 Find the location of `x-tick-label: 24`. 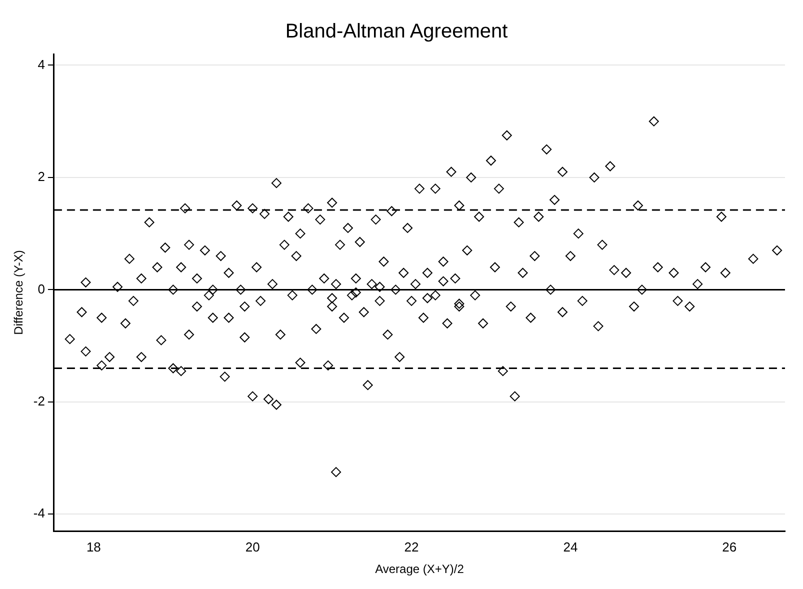

x-tick-label: 24 is located at coordinates (570, 546).